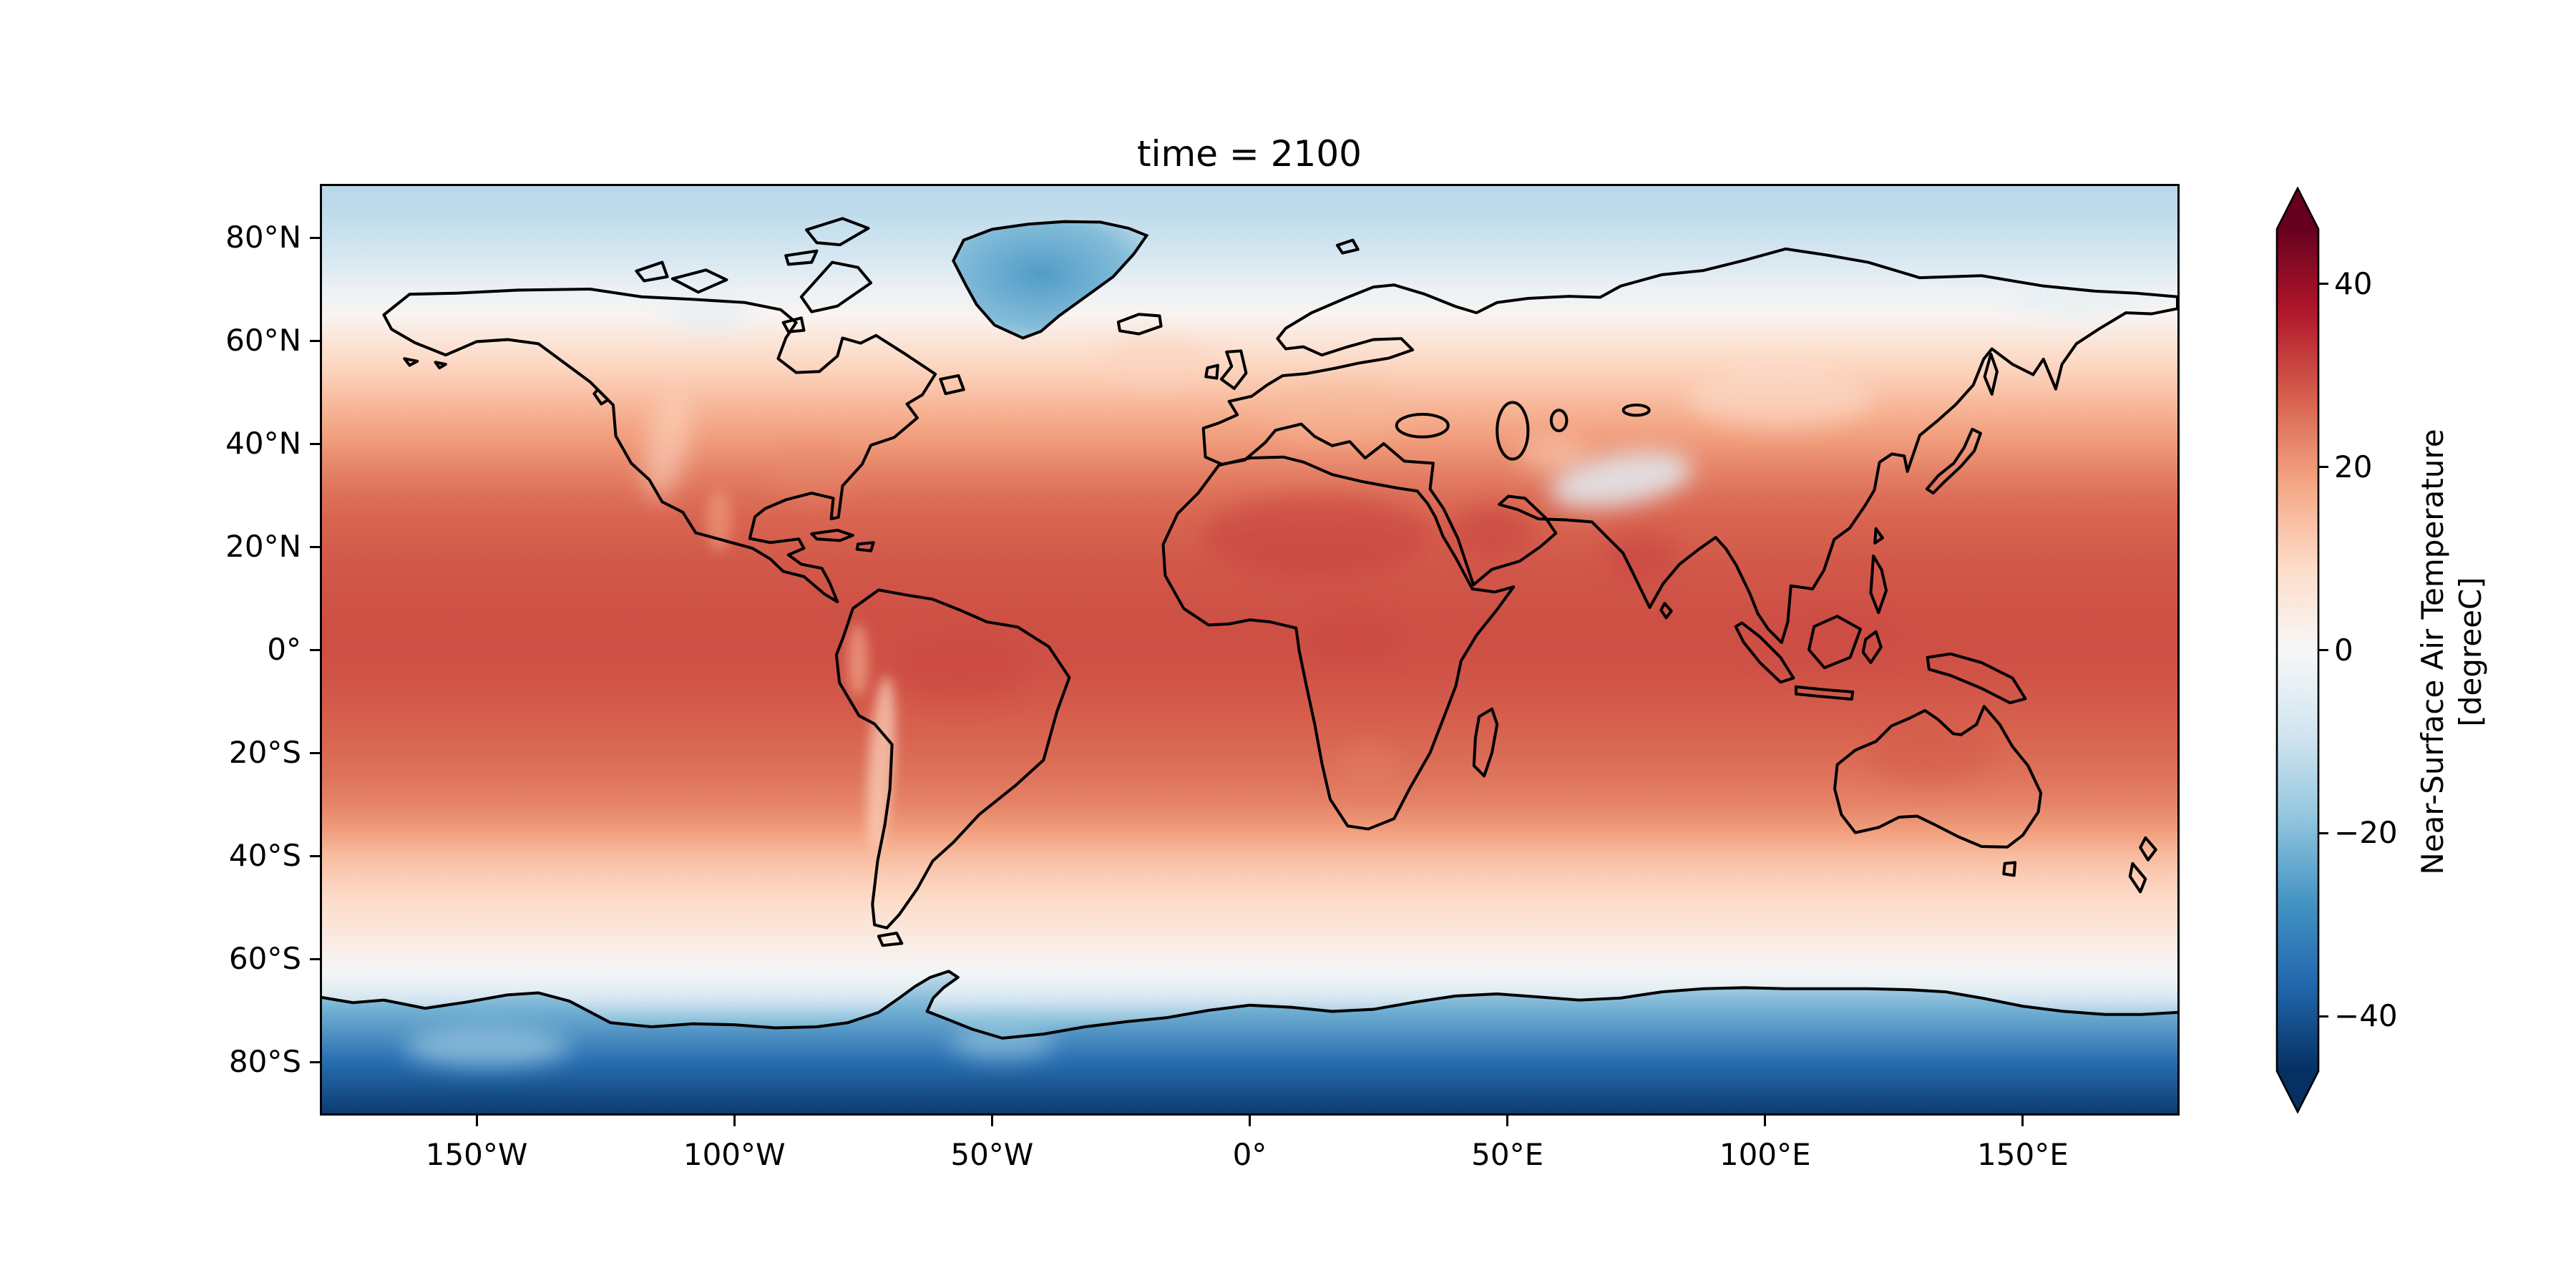 This screenshot has height=1288, width=2576. What do you see at coordinates (1780, 397) in the screenshot?
I see `patch-mongolia` at bounding box center [1780, 397].